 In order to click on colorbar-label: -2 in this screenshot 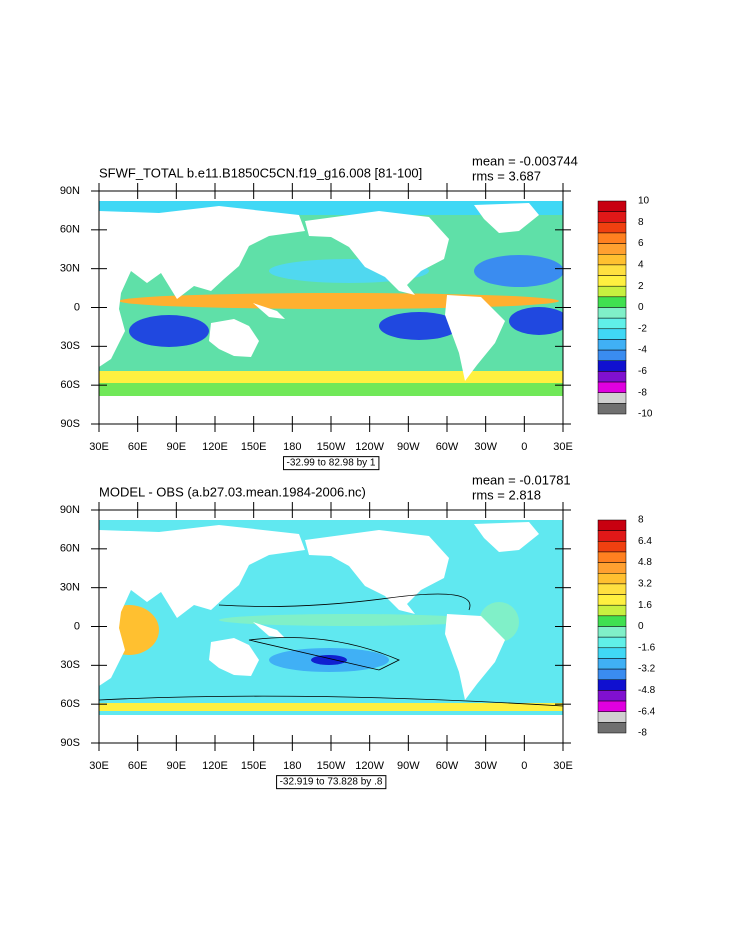, I will do `click(642, 328)`.